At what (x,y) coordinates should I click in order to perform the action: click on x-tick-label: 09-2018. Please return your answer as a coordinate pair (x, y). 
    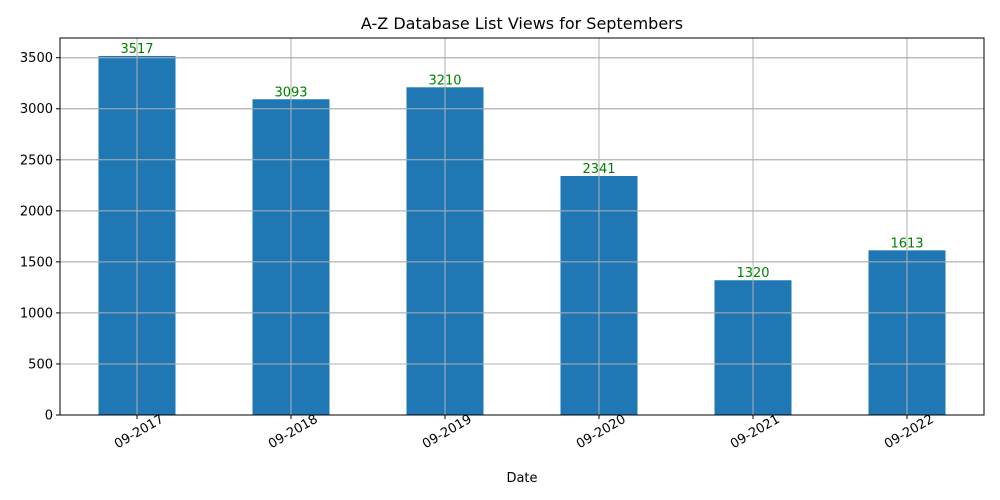
    Looking at the image, I should click on (293, 432).